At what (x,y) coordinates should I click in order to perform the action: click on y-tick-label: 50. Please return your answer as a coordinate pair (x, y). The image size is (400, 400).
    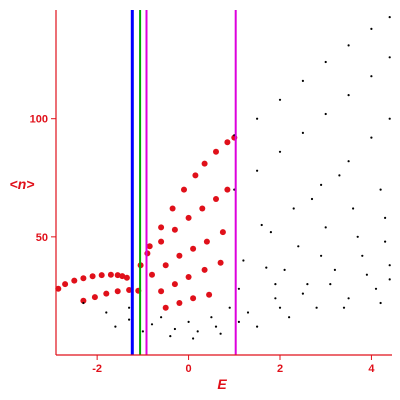
    Looking at the image, I should click on (42, 238).